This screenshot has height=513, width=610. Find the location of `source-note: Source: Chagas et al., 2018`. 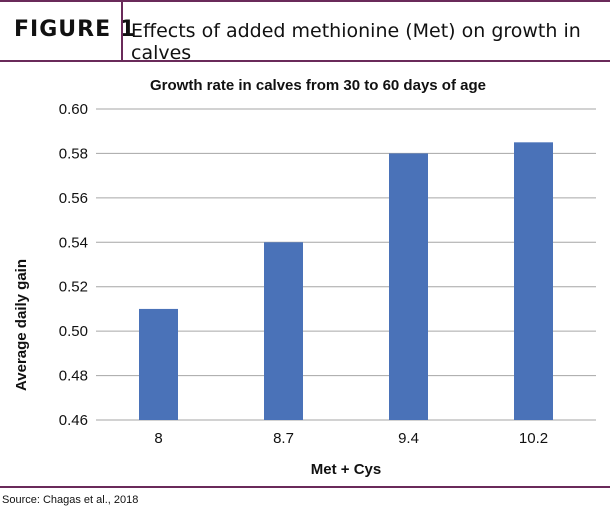

source-note: Source: Chagas et al., 2018 is located at coordinates (70, 500).